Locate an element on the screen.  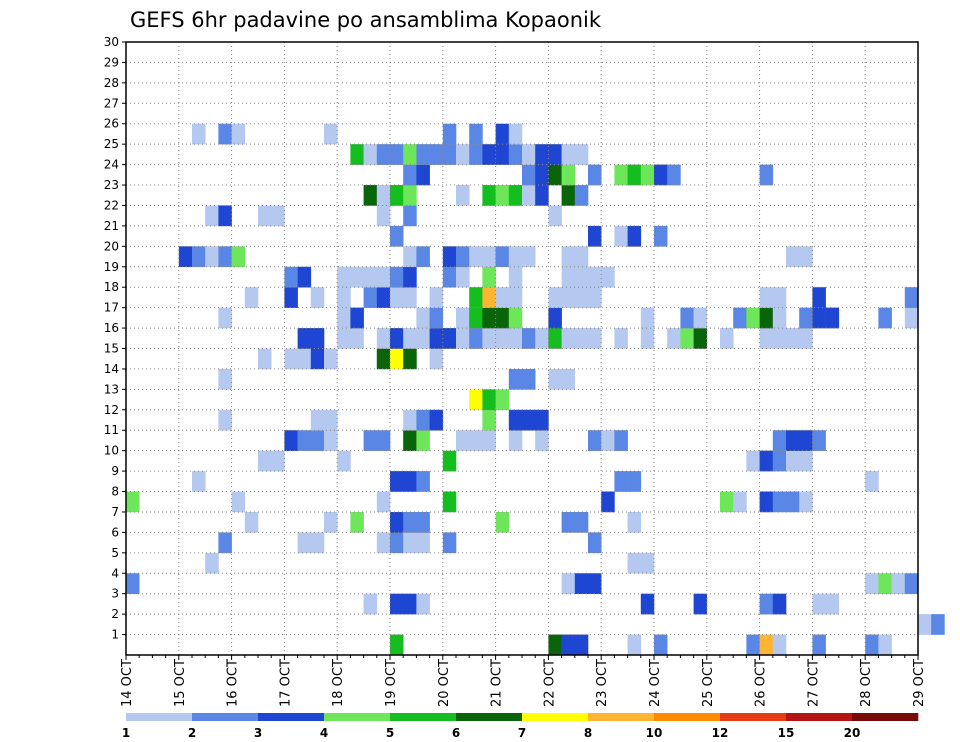
legend-label: 1 is located at coordinates (126, 733).